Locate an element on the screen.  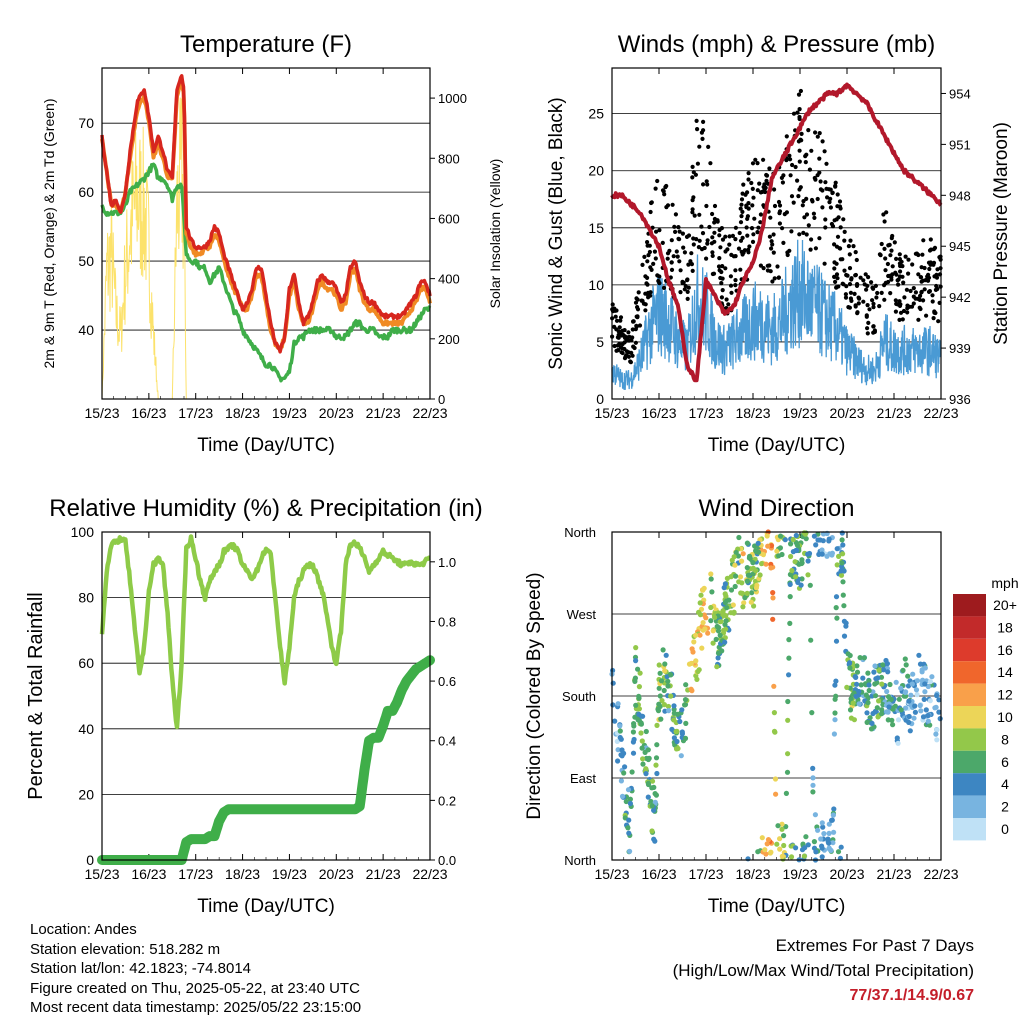
x-tick-label: 16/23 is located at coordinates (658, 413).